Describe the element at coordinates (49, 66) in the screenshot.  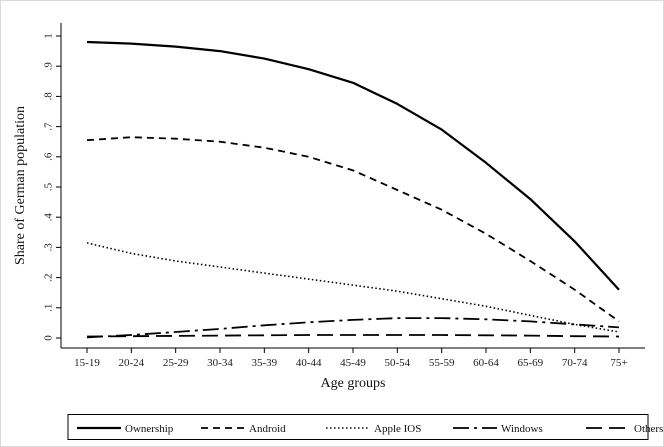
I see `y-tick-label: .9` at that location.